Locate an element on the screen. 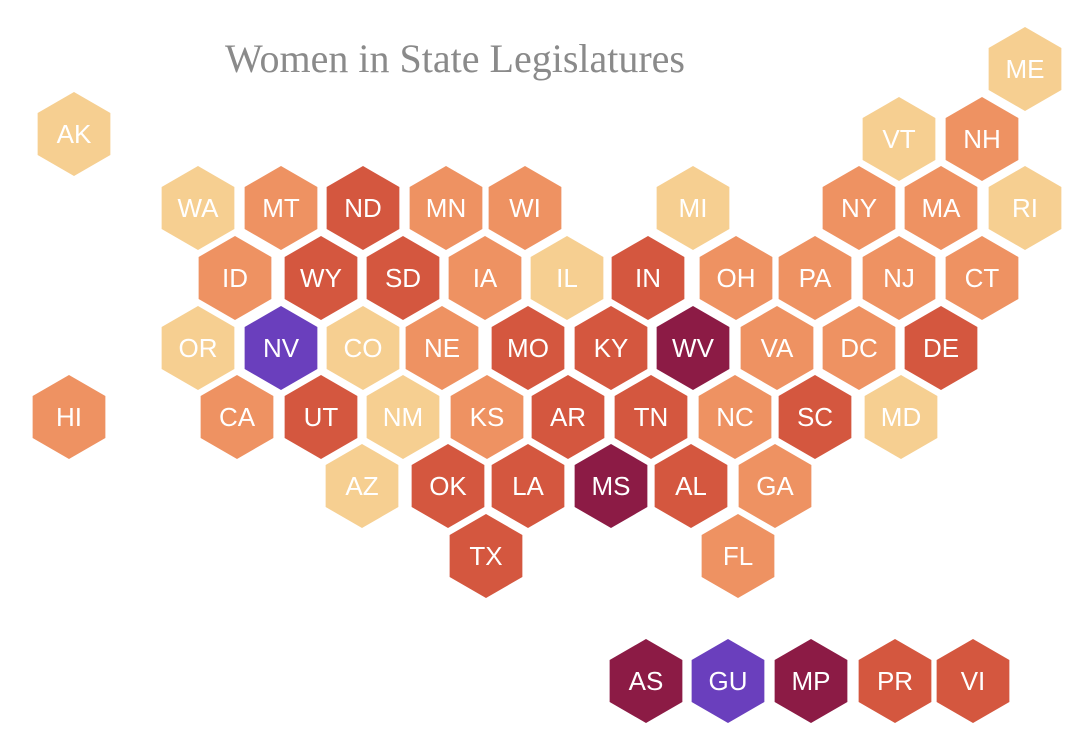  hex-shape-pr is located at coordinates (895, 681).